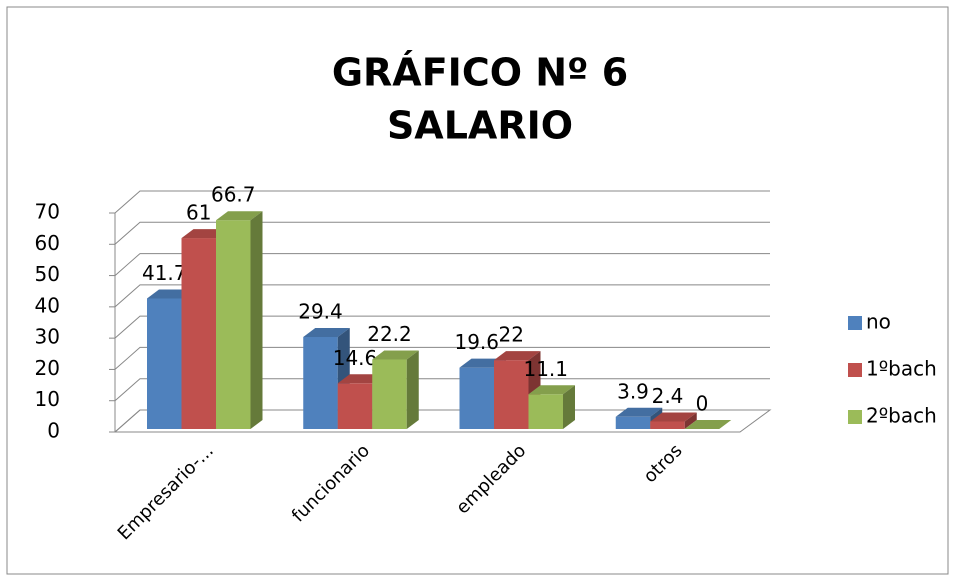 This screenshot has height=585, width=955. I want to click on y-tick-label: 30, so click(47, 337).